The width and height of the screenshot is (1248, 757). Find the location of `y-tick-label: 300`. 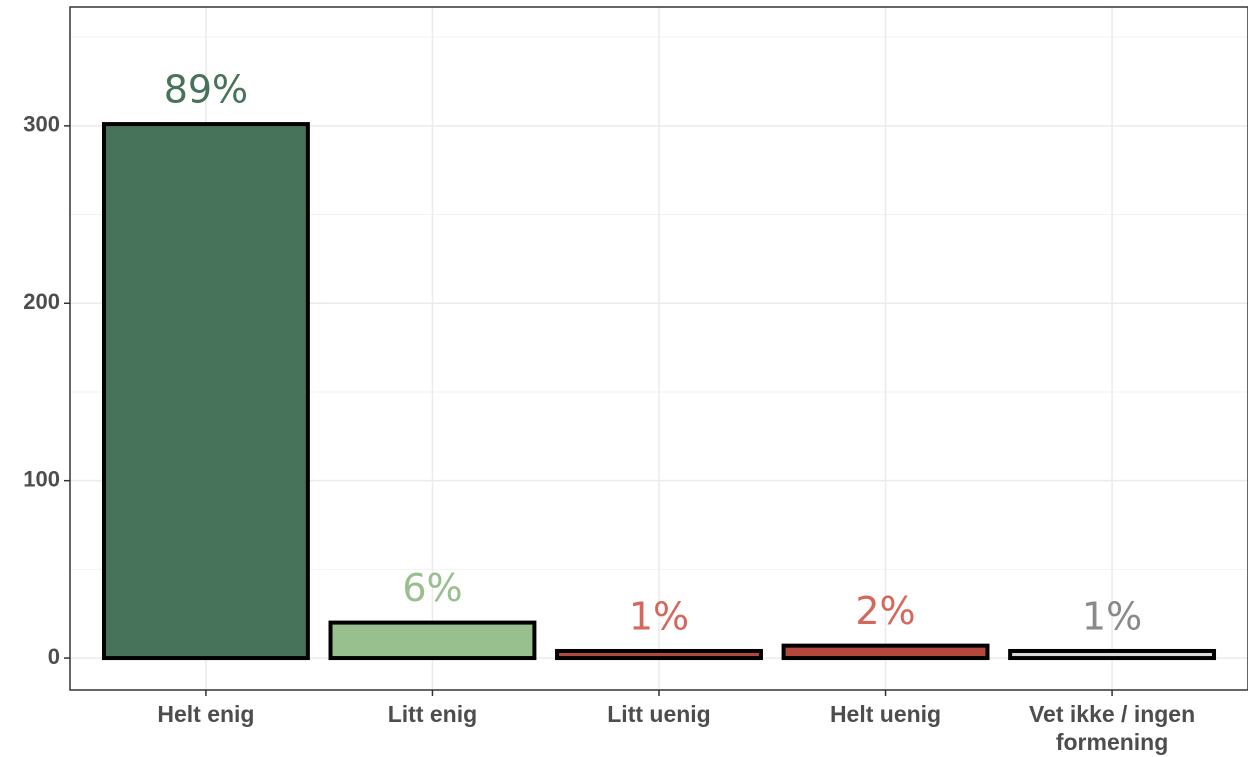

y-tick-label: 300 is located at coordinates (41, 124).